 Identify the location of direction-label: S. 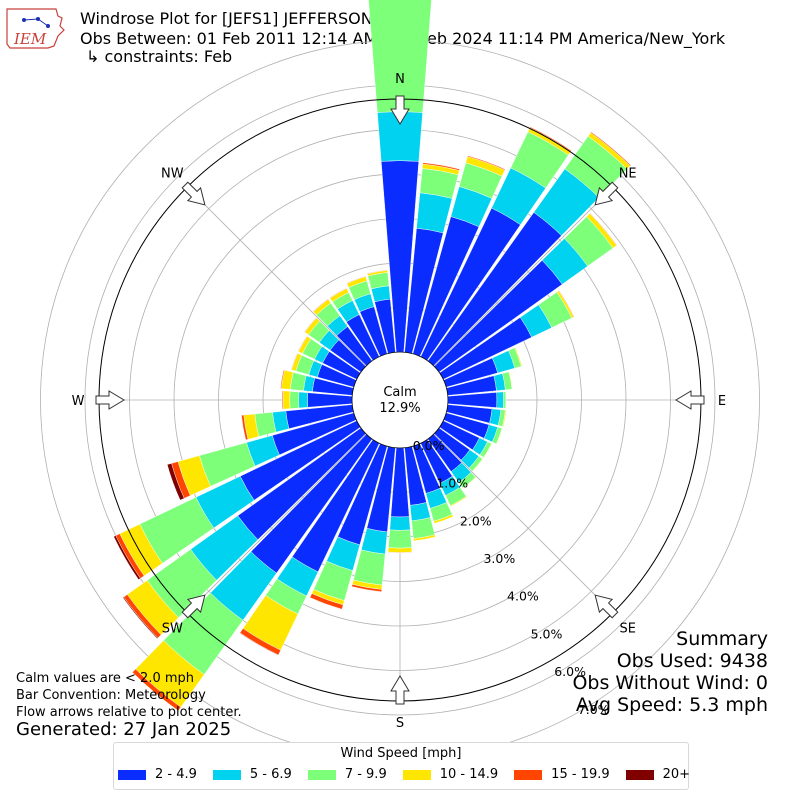
(400, 723).